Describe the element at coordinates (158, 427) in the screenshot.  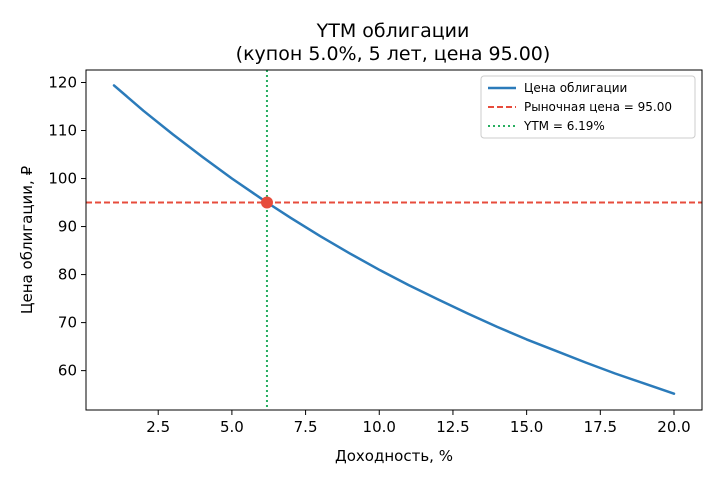
I see `x-tick-label: 2.5` at that location.